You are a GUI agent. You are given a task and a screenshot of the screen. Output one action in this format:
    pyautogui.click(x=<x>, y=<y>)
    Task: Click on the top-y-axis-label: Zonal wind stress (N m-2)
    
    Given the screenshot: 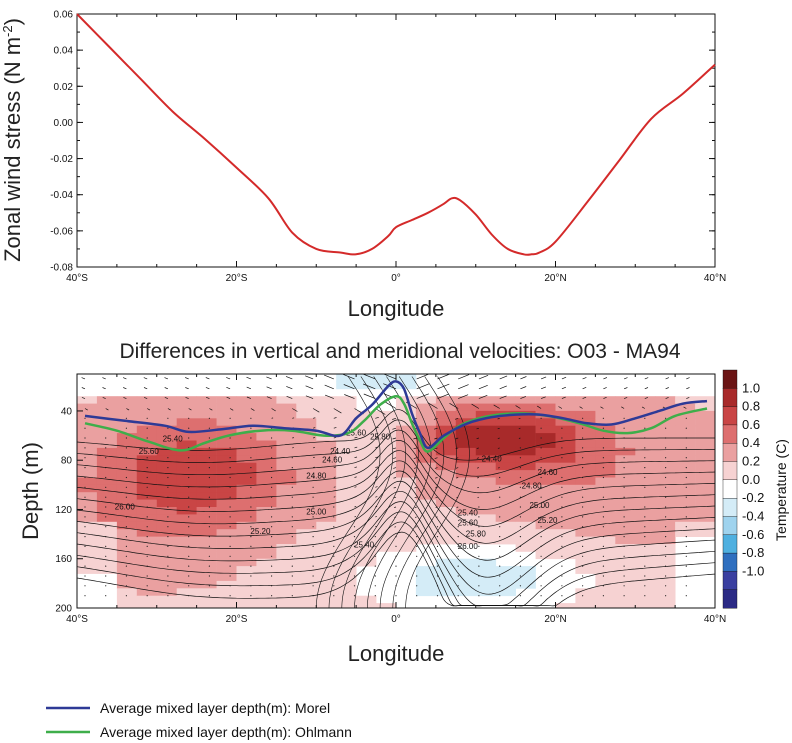 What is the action you would take?
    pyautogui.click(x=12, y=140)
    